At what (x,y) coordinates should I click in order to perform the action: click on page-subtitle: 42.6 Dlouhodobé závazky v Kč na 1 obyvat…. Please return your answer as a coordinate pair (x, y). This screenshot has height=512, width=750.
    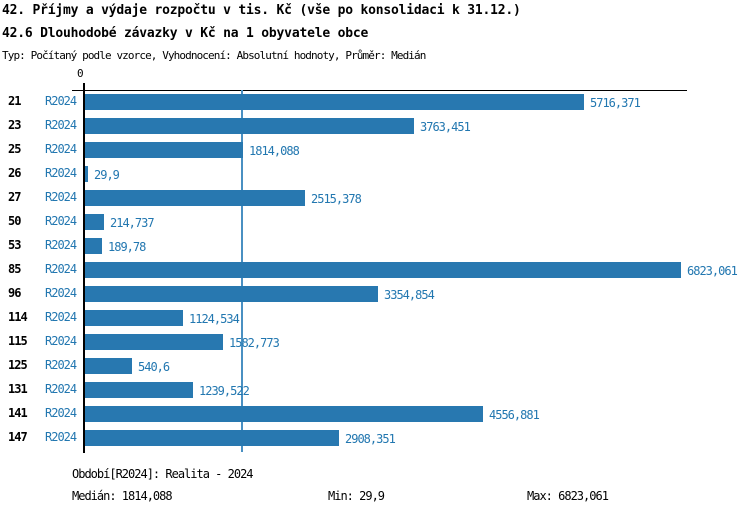
    Looking at the image, I should click on (185, 33).